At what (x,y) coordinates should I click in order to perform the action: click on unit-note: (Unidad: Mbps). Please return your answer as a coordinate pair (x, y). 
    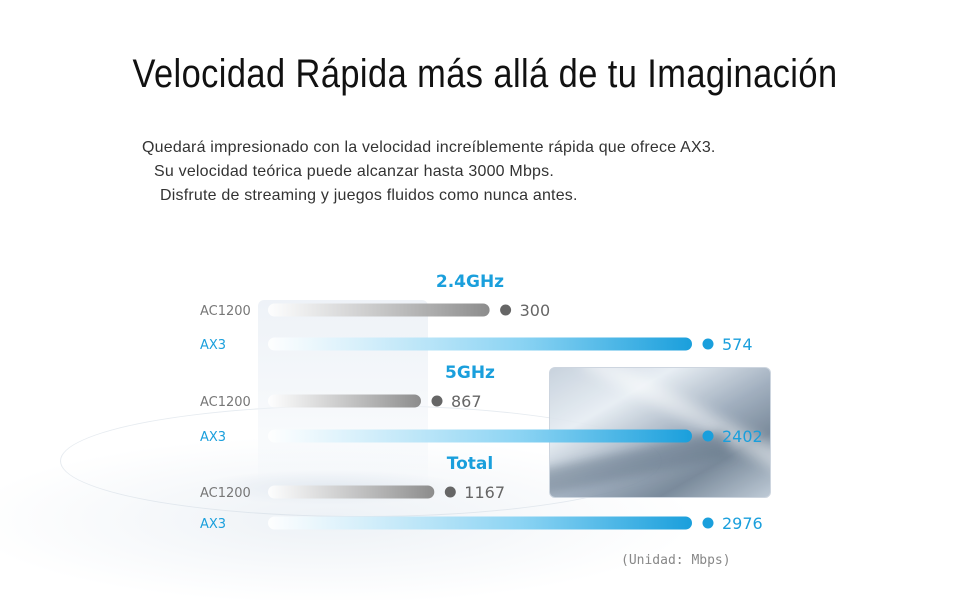
    Looking at the image, I should click on (676, 560).